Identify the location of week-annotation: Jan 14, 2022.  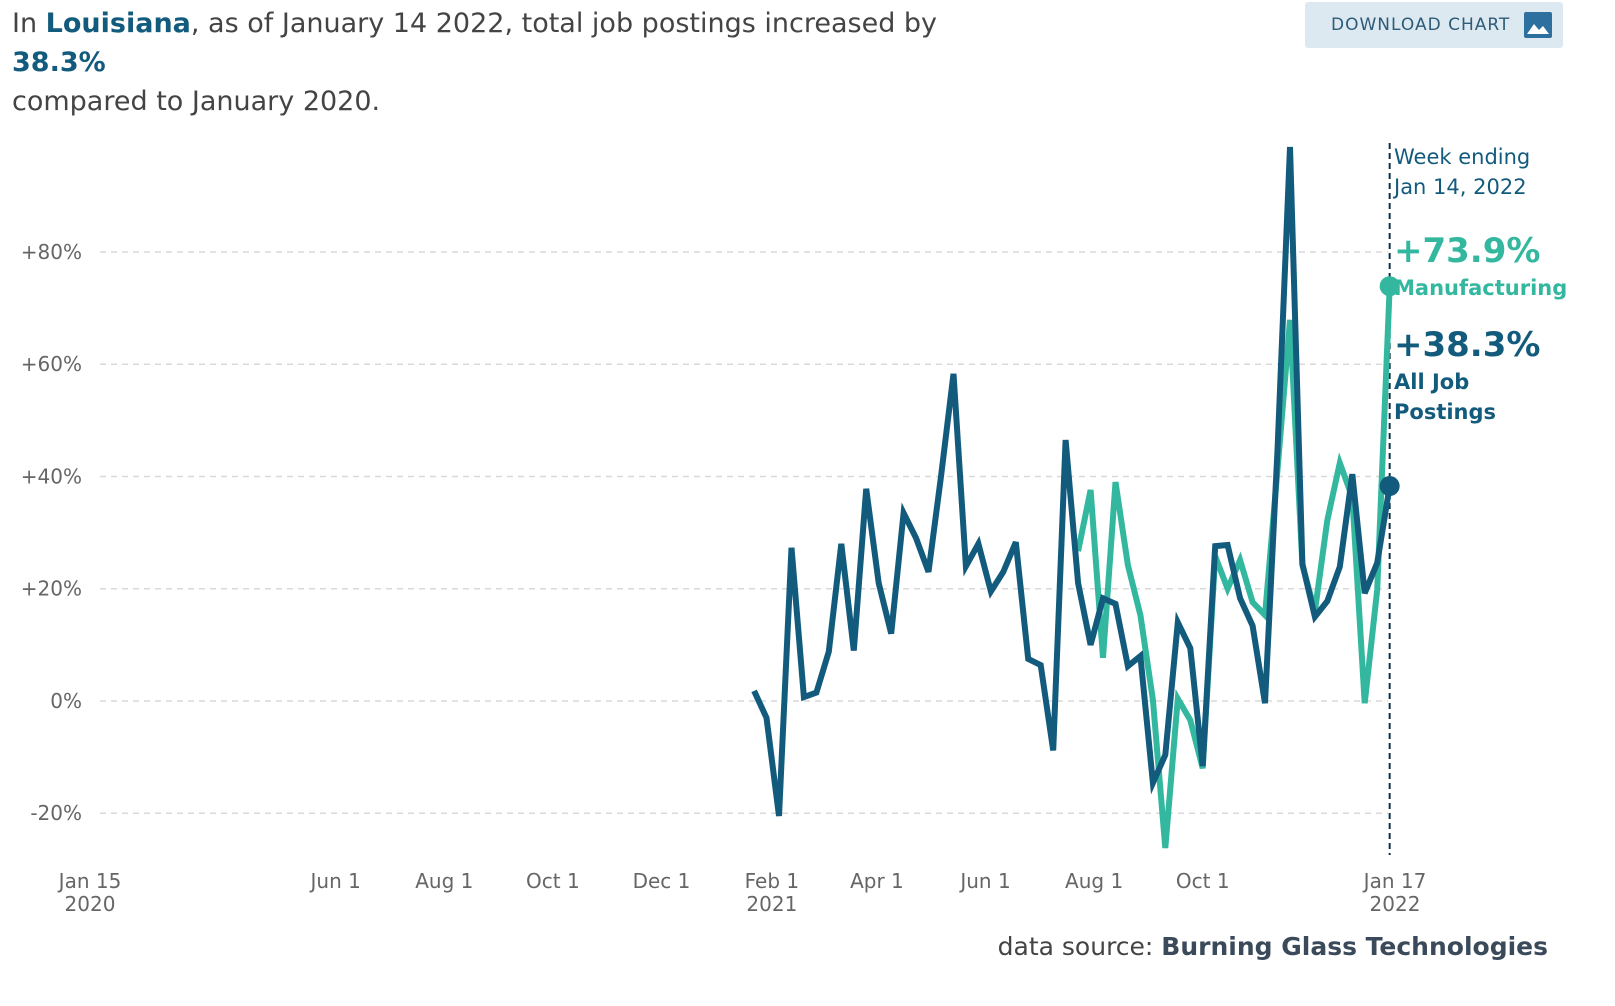
(1459, 187).